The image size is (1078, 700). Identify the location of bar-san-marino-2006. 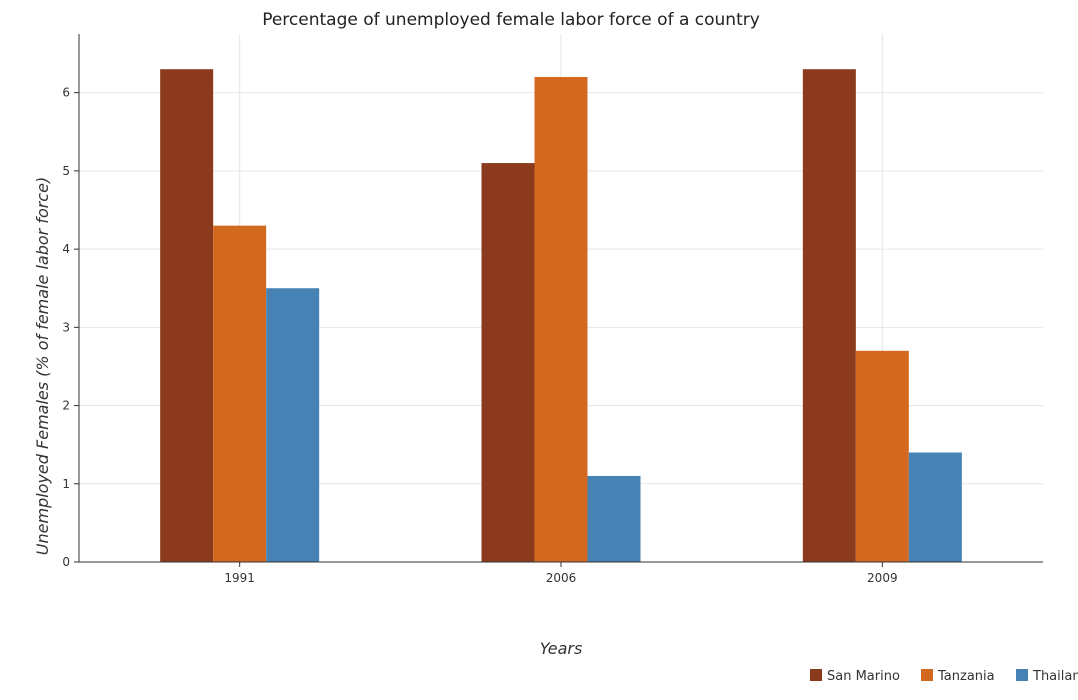
(508, 363).